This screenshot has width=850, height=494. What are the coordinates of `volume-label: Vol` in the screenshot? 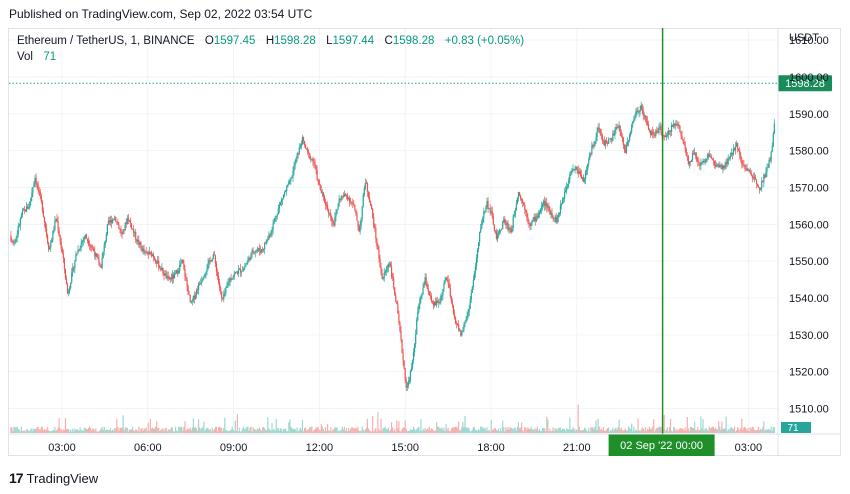 It's located at (25, 57).